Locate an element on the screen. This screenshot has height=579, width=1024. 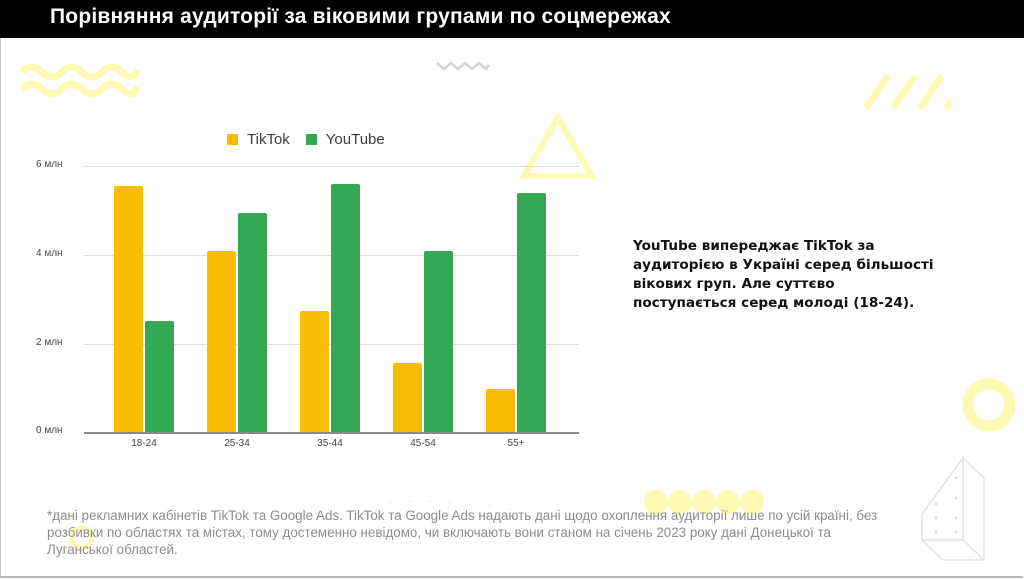
footnote-line: Луганської областей. is located at coordinates (112, 549).